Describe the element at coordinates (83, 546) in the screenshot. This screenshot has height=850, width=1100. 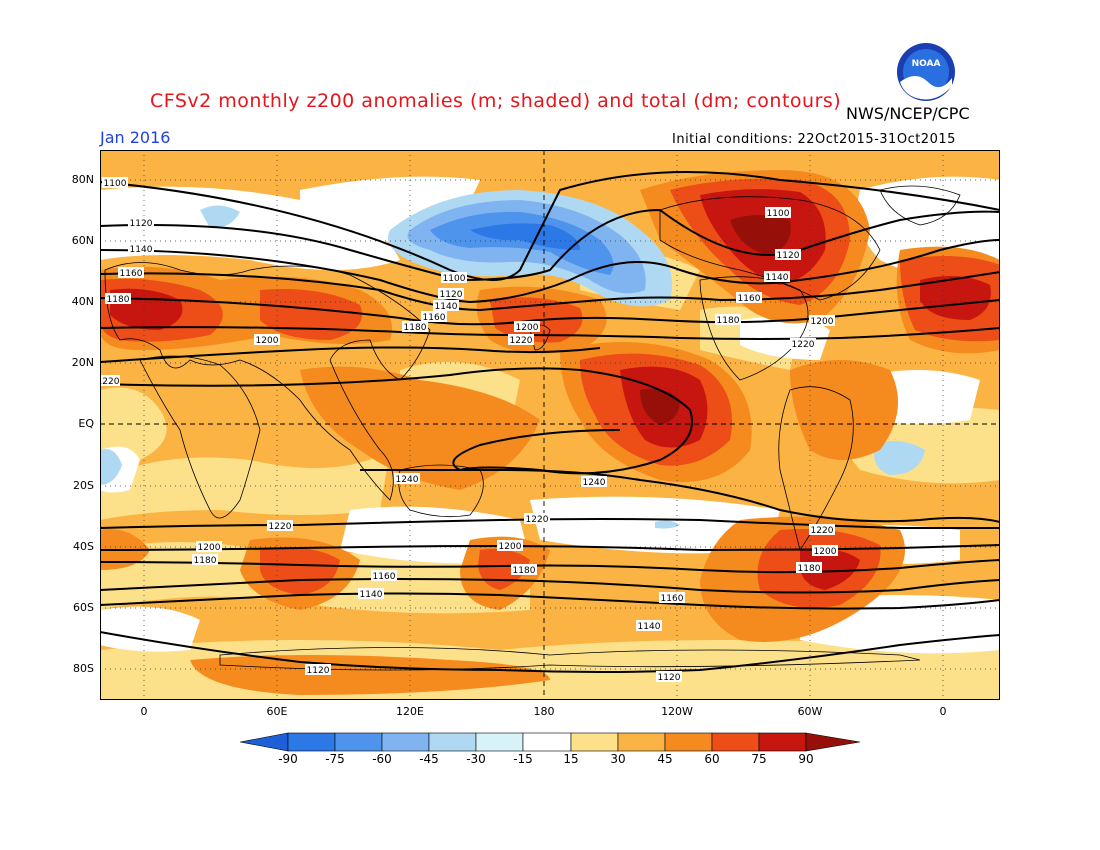
I see `lat-label: 40S` at that location.